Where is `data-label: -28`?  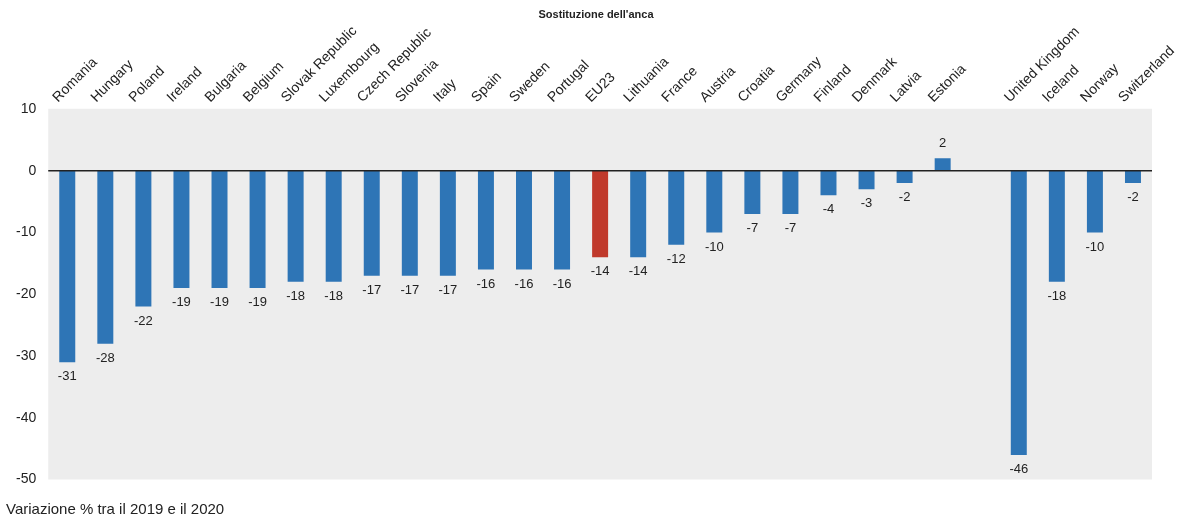 data-label: -28 is located at coordinates (105, 357).